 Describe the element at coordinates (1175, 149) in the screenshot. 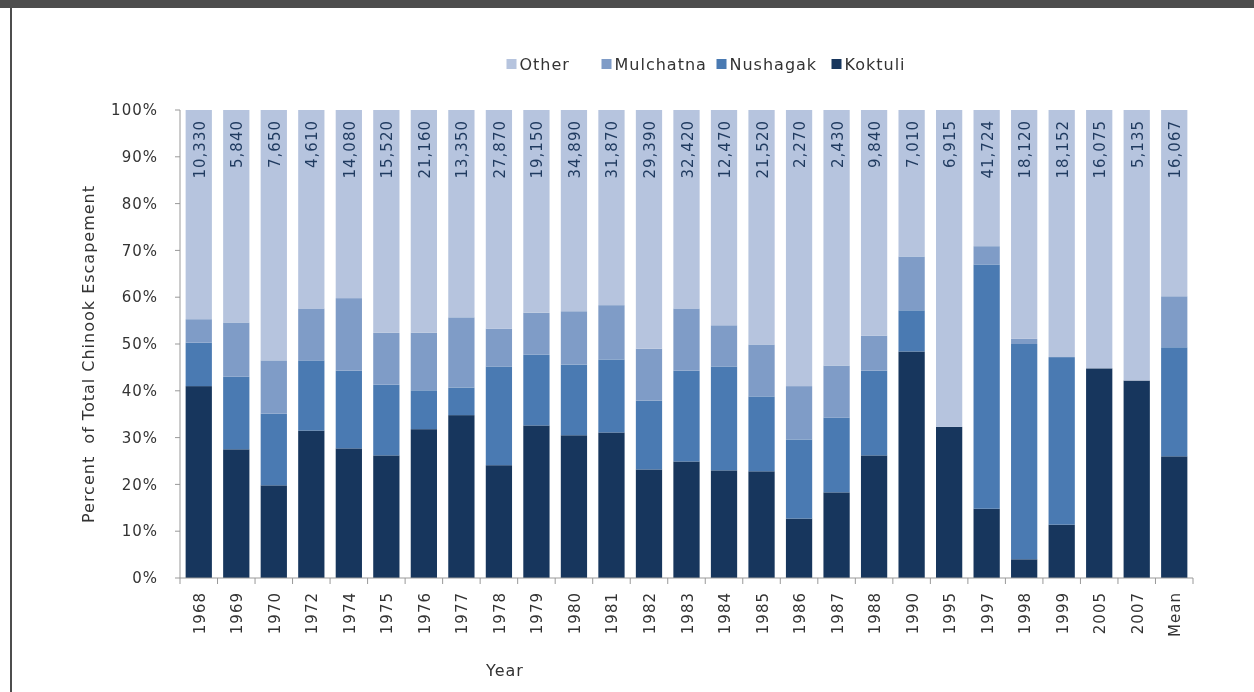

I see `annotation: 16,067` at that location.